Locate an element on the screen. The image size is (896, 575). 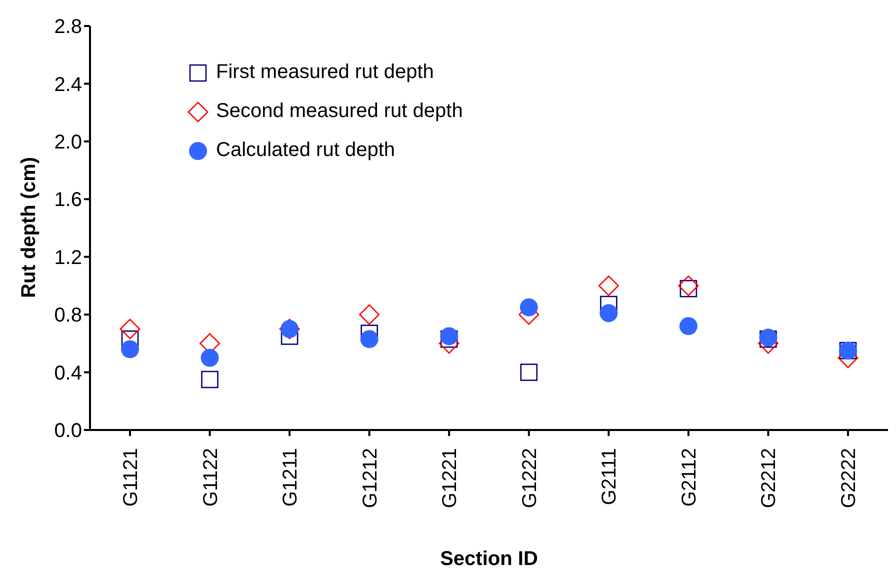
x-tick-label: G2222 is located at coordinates (849, 478).